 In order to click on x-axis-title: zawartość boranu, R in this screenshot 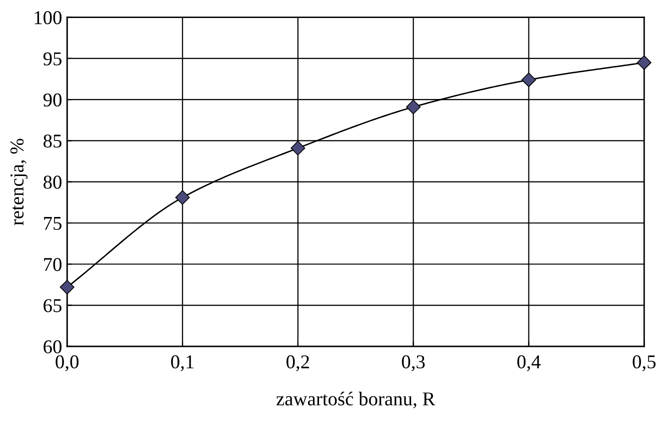, I will do `click(356, 400)`.